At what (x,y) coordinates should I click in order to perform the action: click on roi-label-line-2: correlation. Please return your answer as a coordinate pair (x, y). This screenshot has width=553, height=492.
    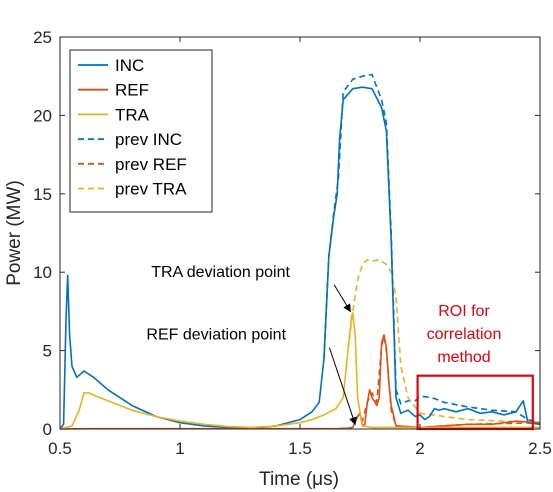
    Looking at the image, I should click on (464, 334).